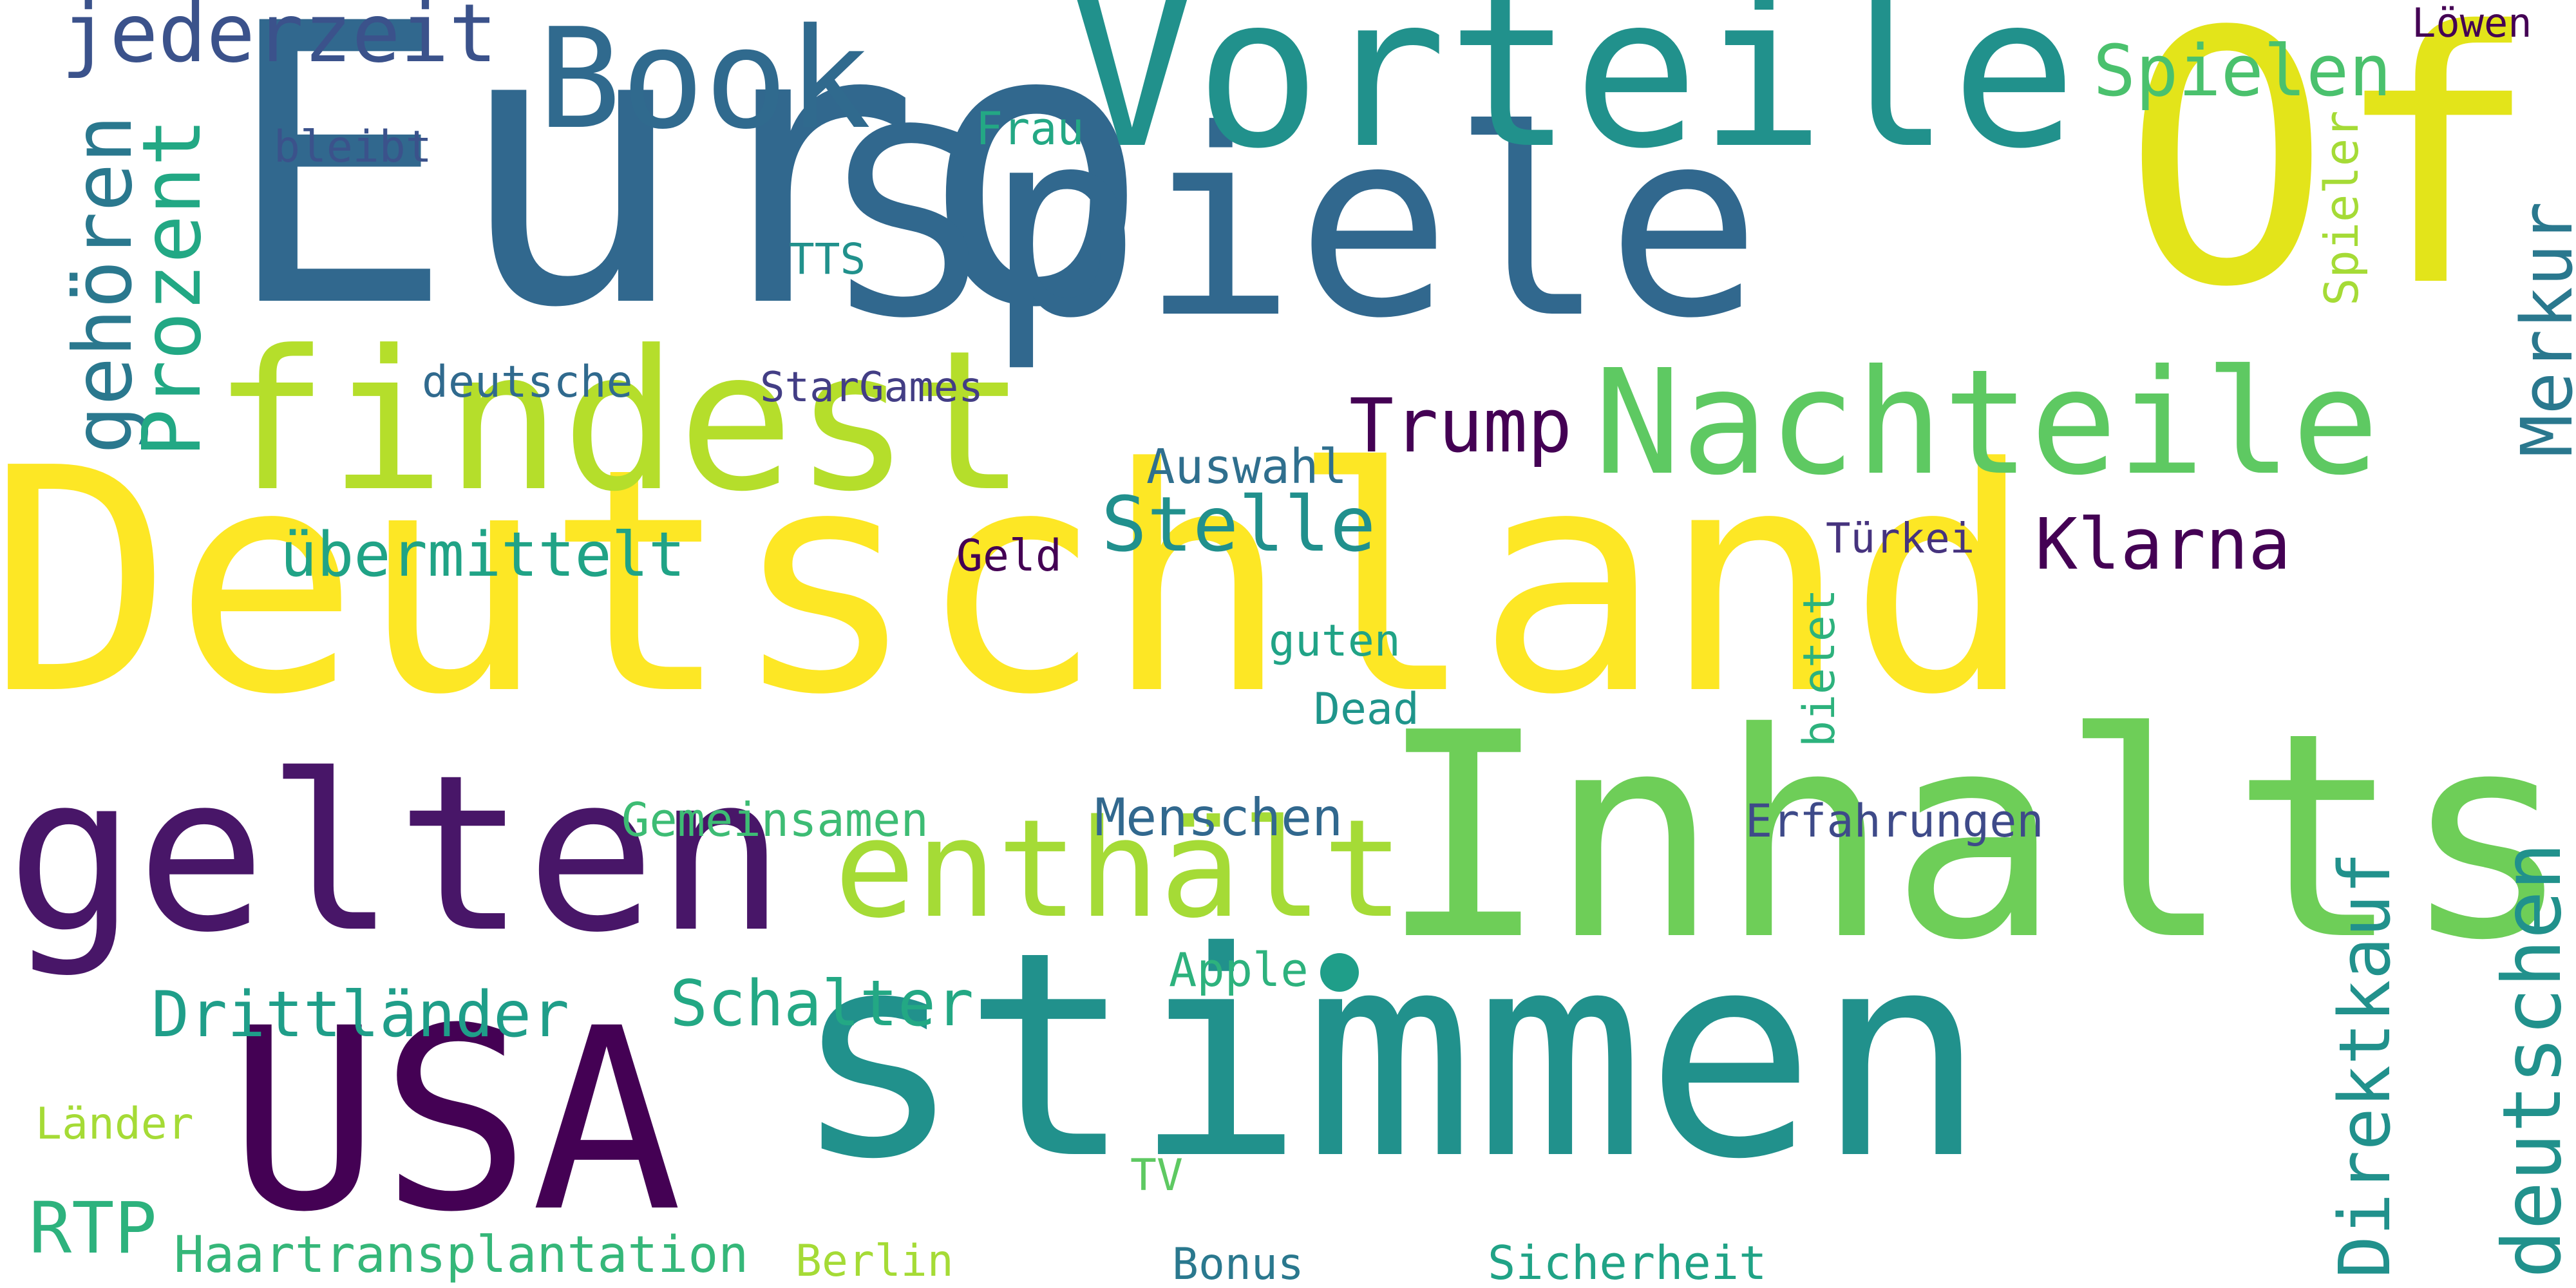 The width and height of the screenshot is (2576, 1288). I want to click on word-schalter: Schalter, so click(822, 1004).